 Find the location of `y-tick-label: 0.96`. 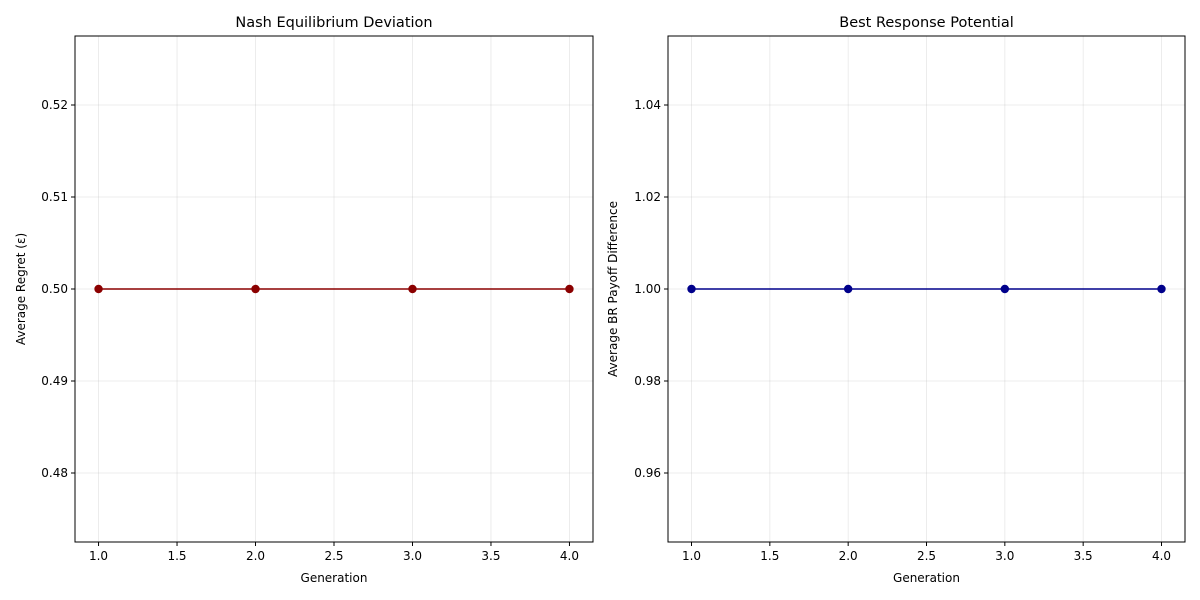

y-tick-label: 0.96 is located at coordinates (647, 473).